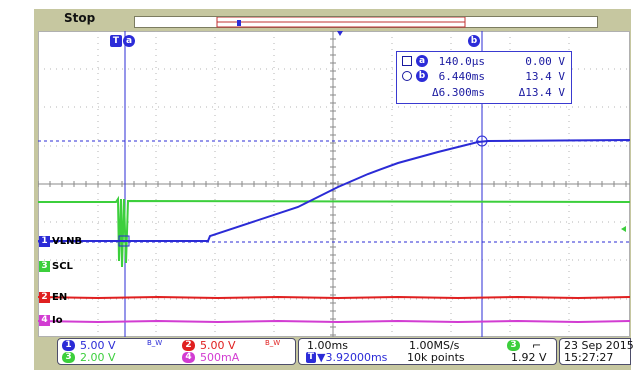 The width and height of the screenshot is (639, 379). I want to click on datetime-panel: 23 Sep 2015 15:27:27, so click(596, 351).